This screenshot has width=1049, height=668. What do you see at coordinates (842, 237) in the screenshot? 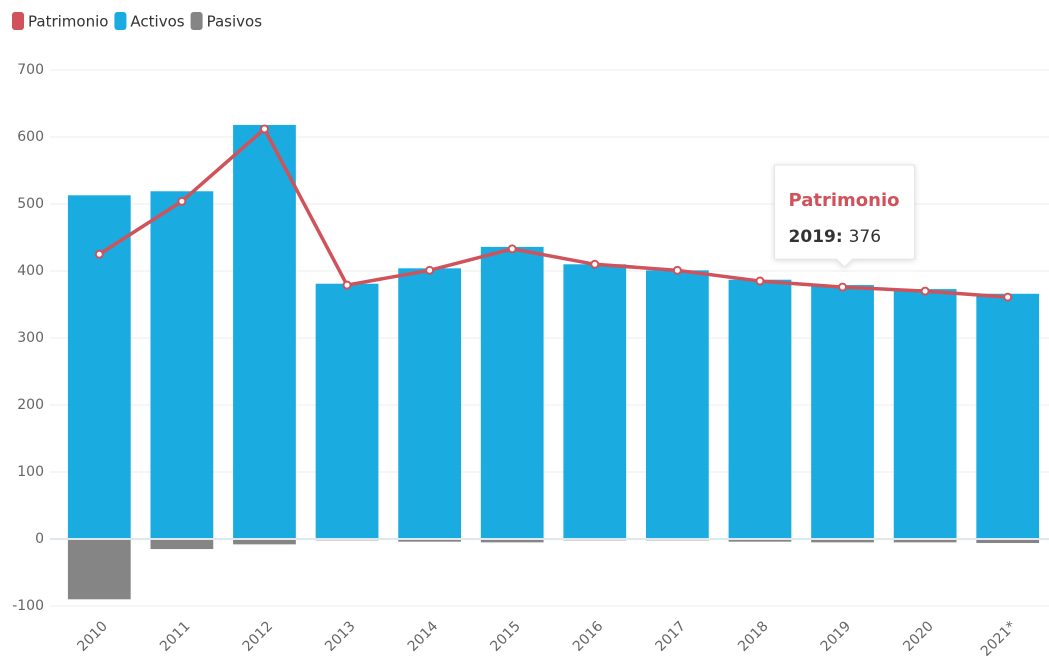
I see `tooltip-sep: :` at bounding box center [842, 237].